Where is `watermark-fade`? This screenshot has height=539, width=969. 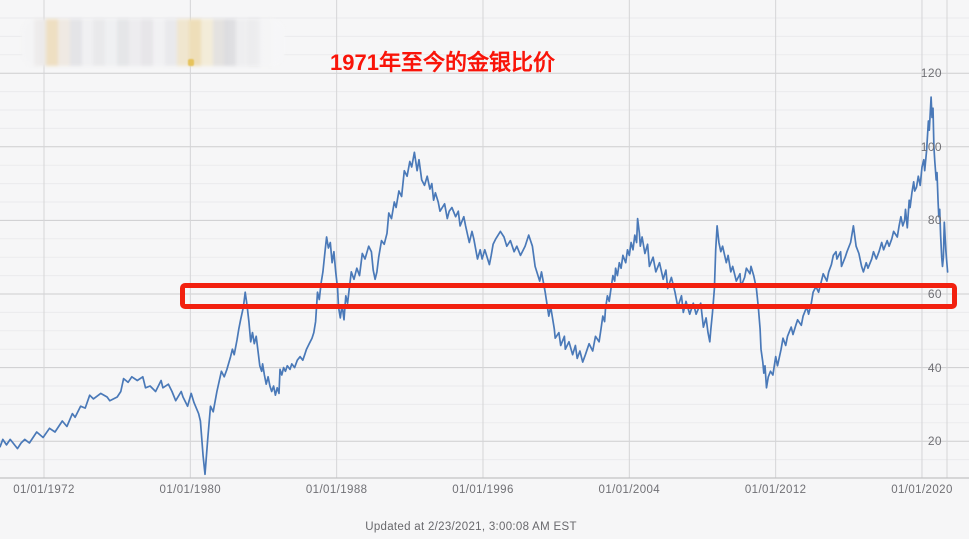 watermark-fade is located at coordinates (153, 42).